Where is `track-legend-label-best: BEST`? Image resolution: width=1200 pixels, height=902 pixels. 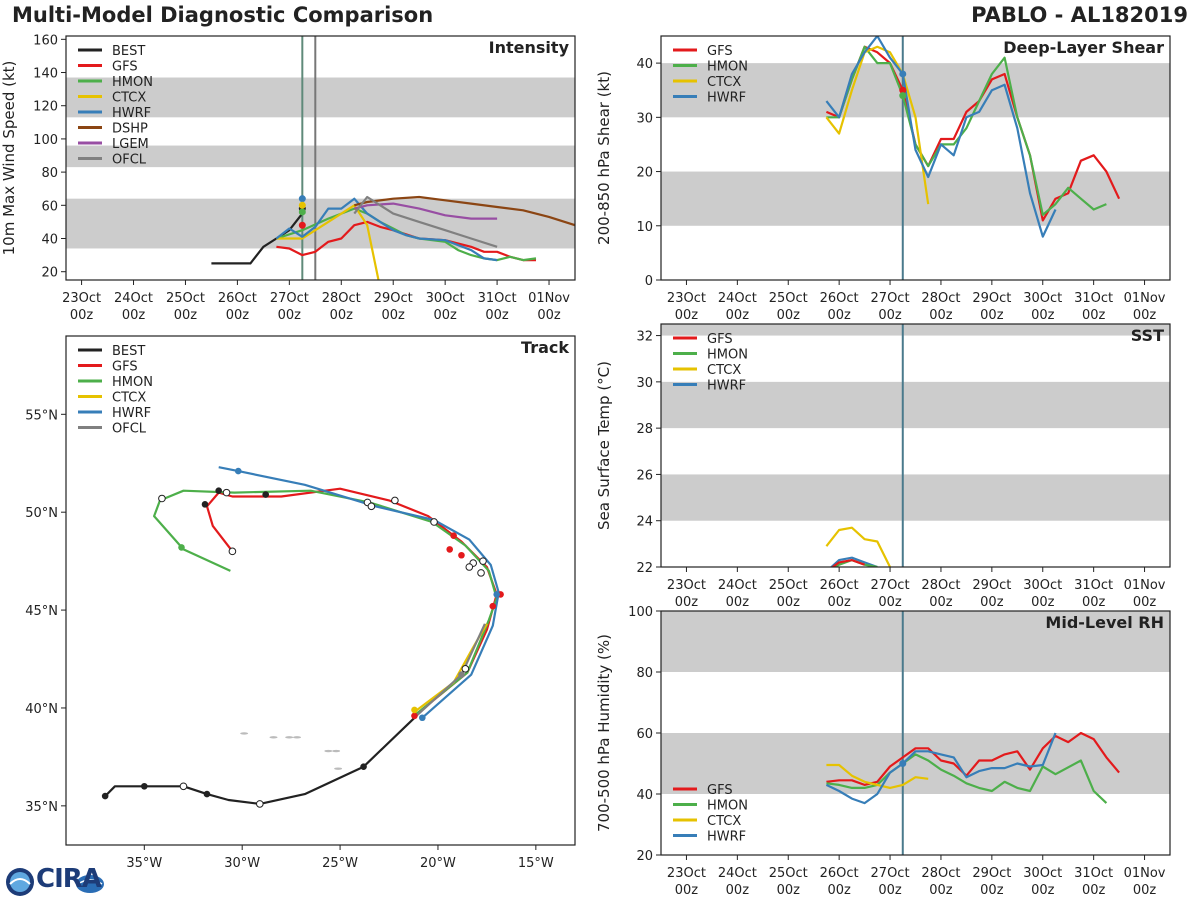 track-legend-label-best: BEST is located at coordinates (128, 351).